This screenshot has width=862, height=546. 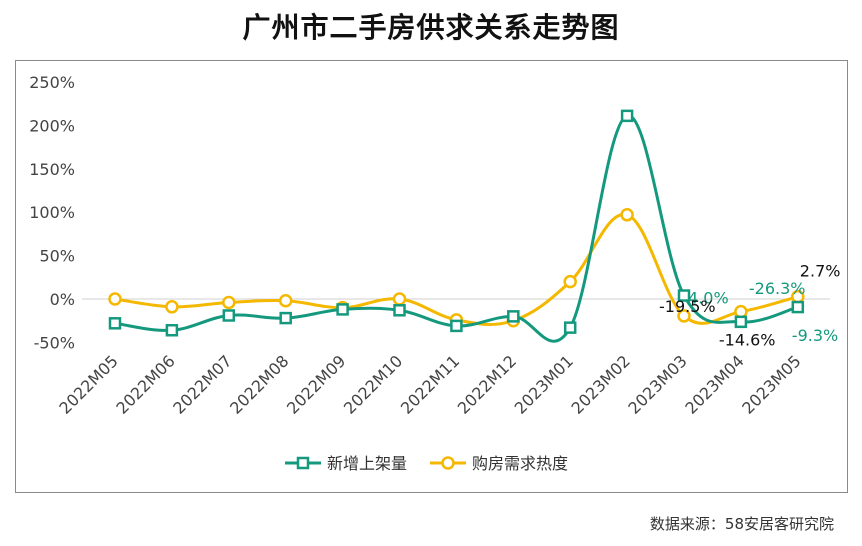 What do you see at coordinates (62, 299) in the screenshot?
I see `y-tick-label: 0%` at bounding box center [62, 299].